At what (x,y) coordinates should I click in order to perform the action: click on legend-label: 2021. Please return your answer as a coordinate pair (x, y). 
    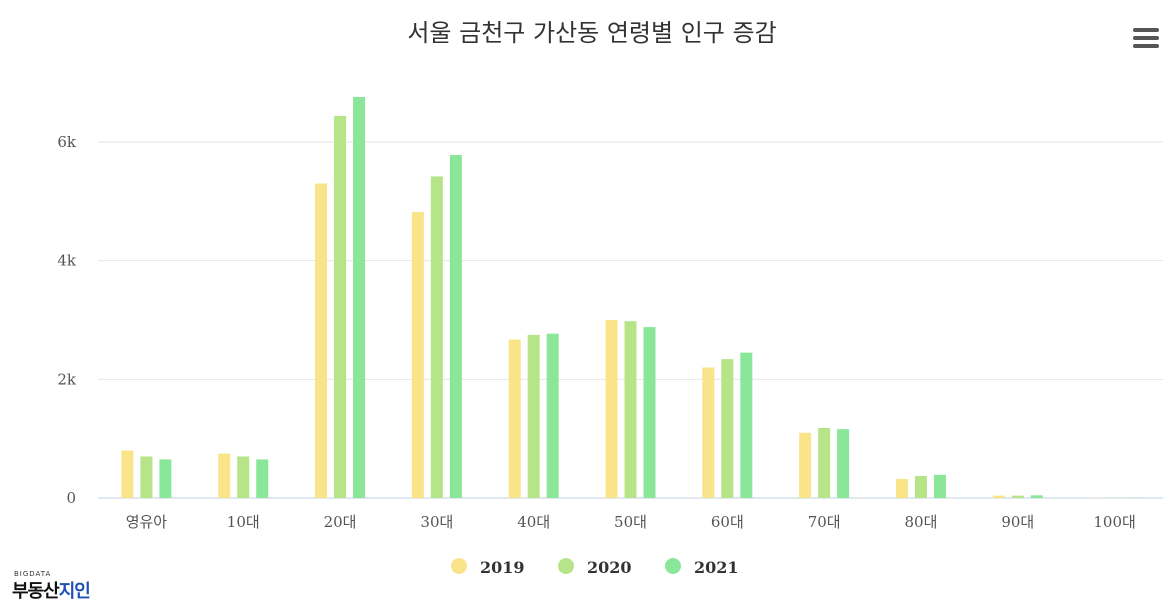
    Looking at the image, I should click on (716, 567).